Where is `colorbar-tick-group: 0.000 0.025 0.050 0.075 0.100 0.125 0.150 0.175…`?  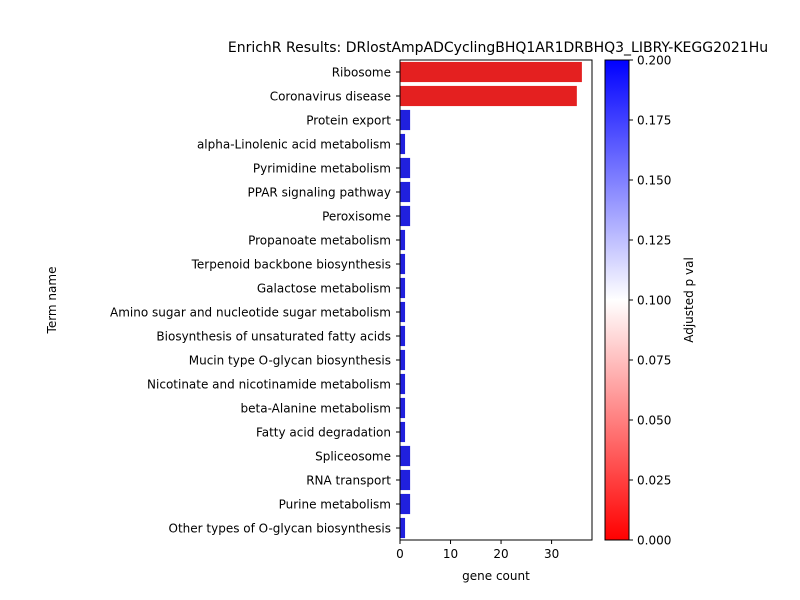 colorbar-tick-group: 0.000 0.025 0.050 0.075 0.100 0.125 0.150 0.175… is located at coordinates (650, 301).